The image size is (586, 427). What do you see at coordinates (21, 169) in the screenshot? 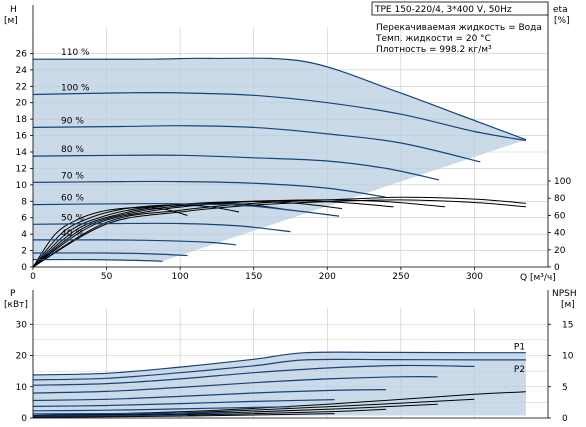
I see `head-tick-label: 12` at bounding box center [21, 169].